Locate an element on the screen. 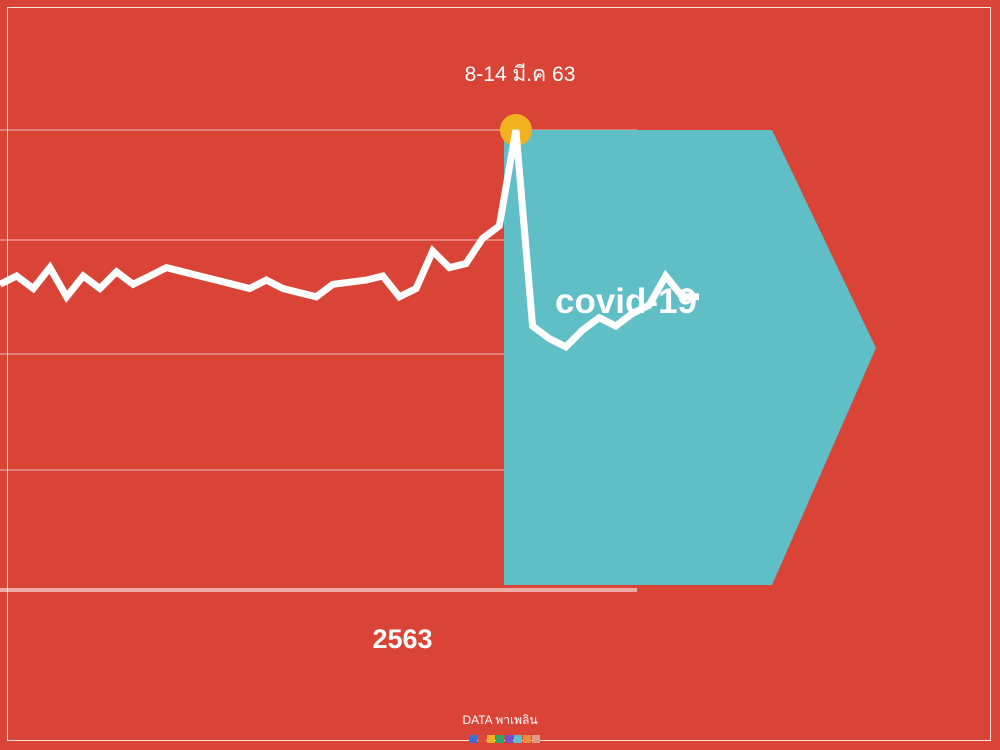 This screenshot has height=750, width=1000. x-axis-label: 2563 is located at coordinates (402, 639).